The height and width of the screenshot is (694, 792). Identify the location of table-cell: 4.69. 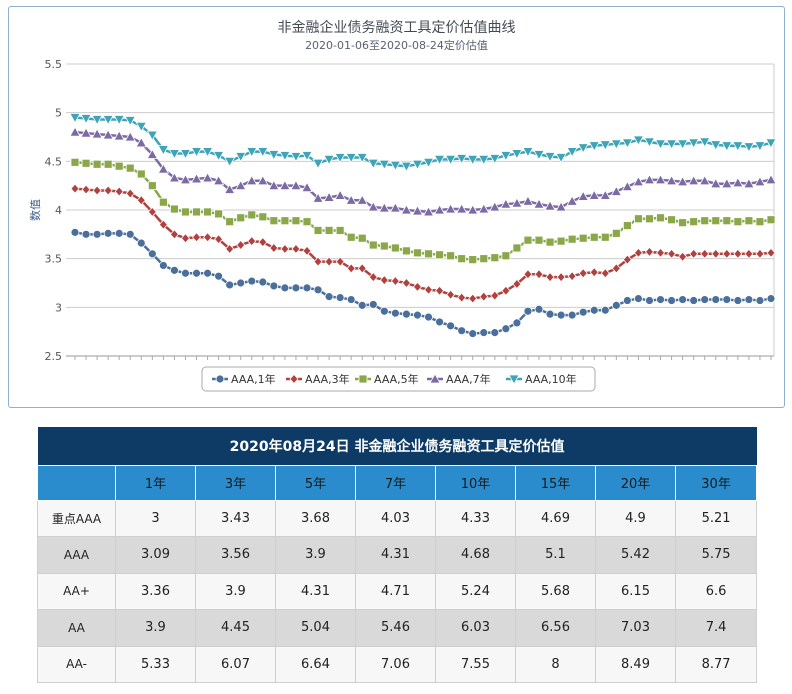
(555, 518).